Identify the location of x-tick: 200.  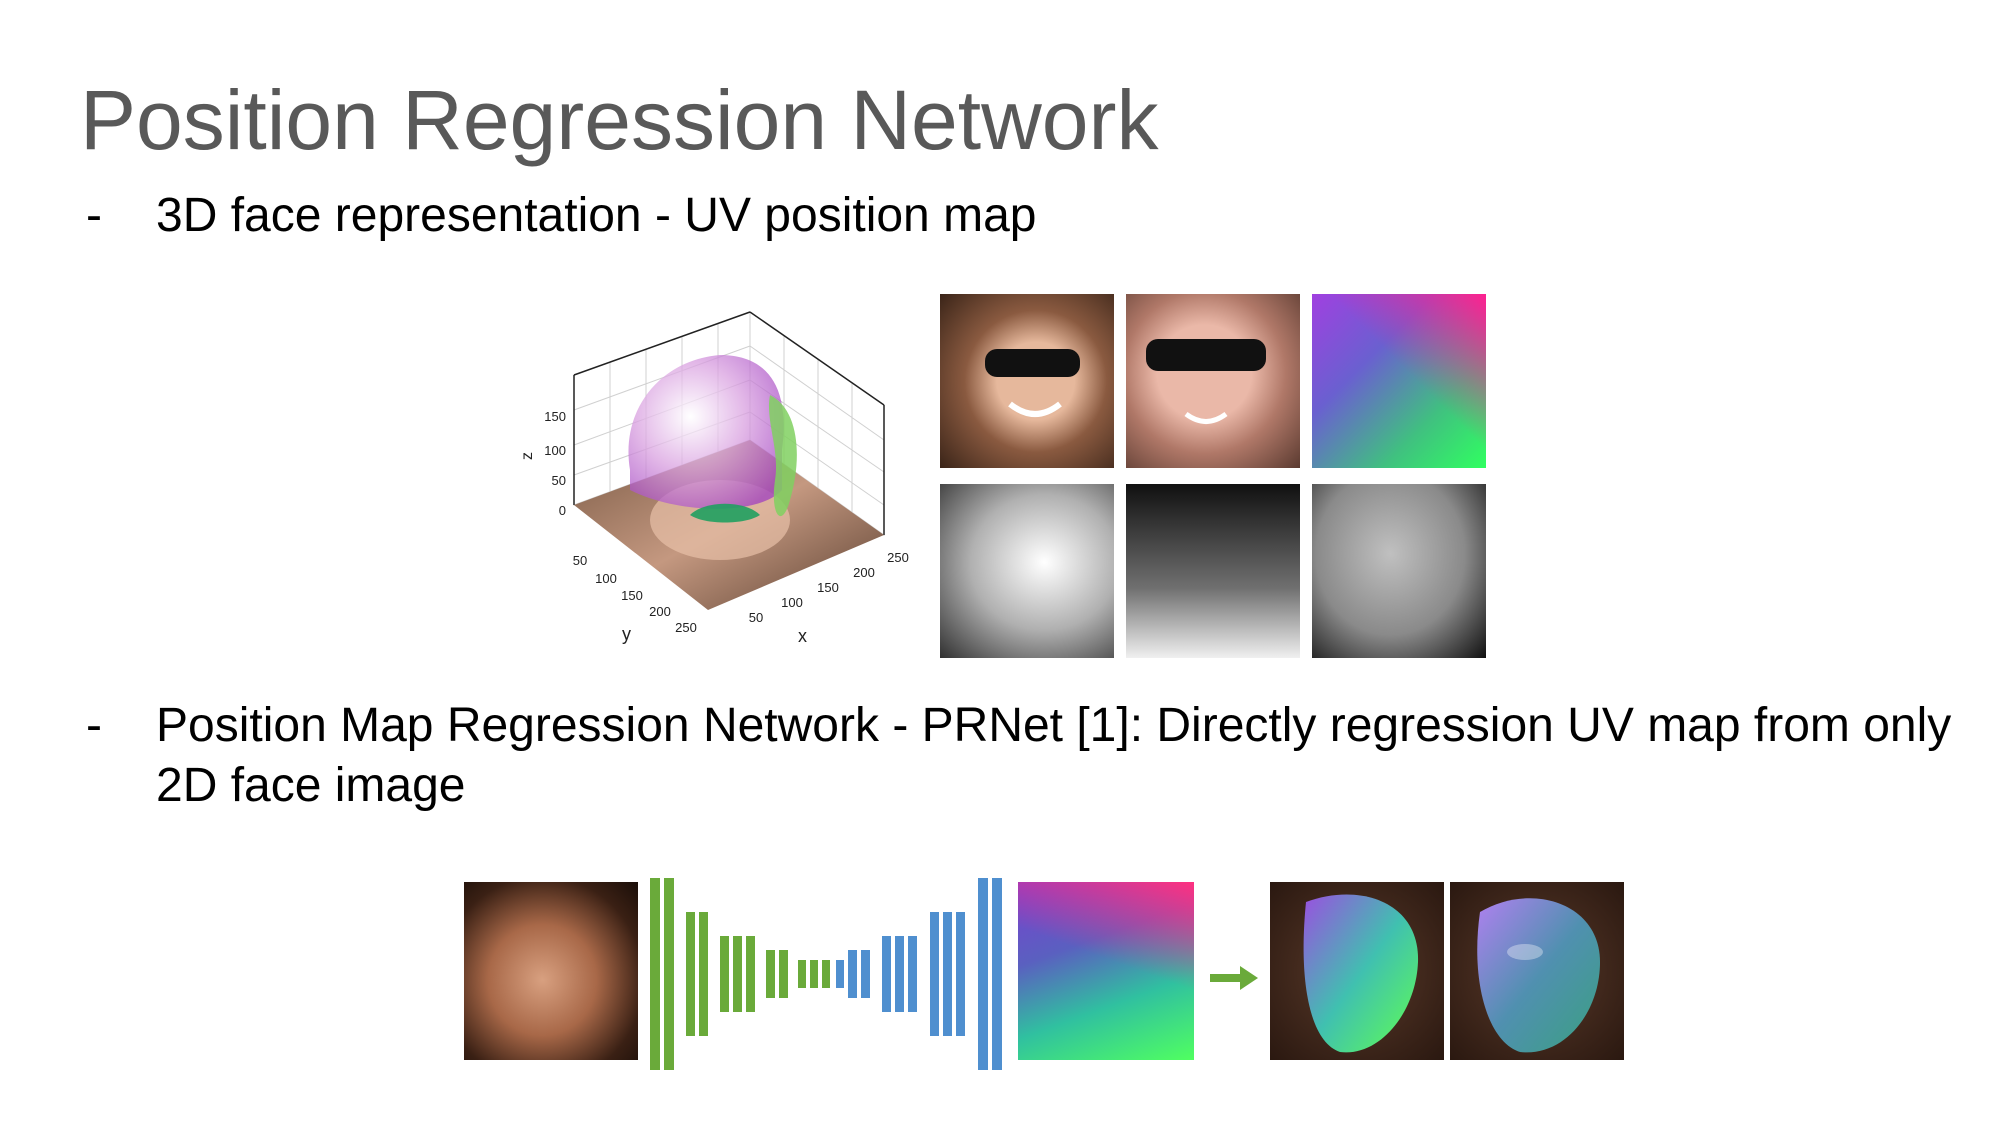
(864, 572).